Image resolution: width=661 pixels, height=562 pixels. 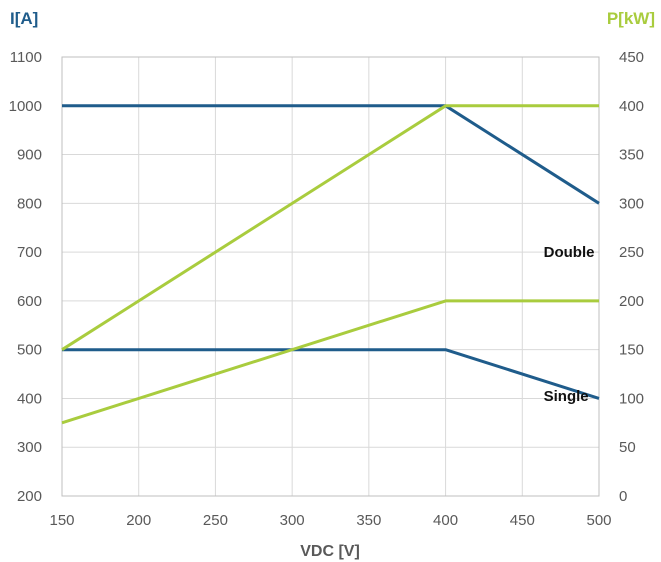 What do you see at coordinates (569, 252) in the screenshot?
I see `annotation-double: Double` at bounding box center [569, 252].